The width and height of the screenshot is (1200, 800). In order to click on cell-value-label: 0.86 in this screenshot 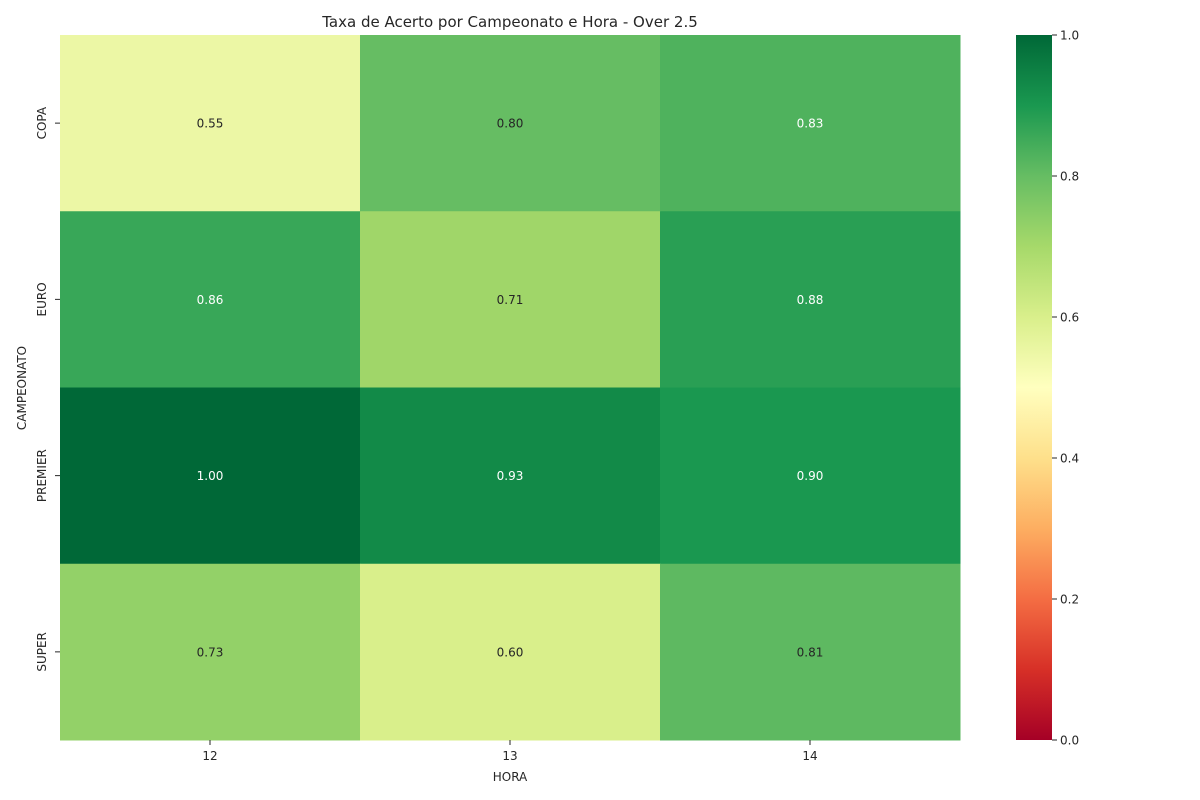, I will do `click(210, 300)`.